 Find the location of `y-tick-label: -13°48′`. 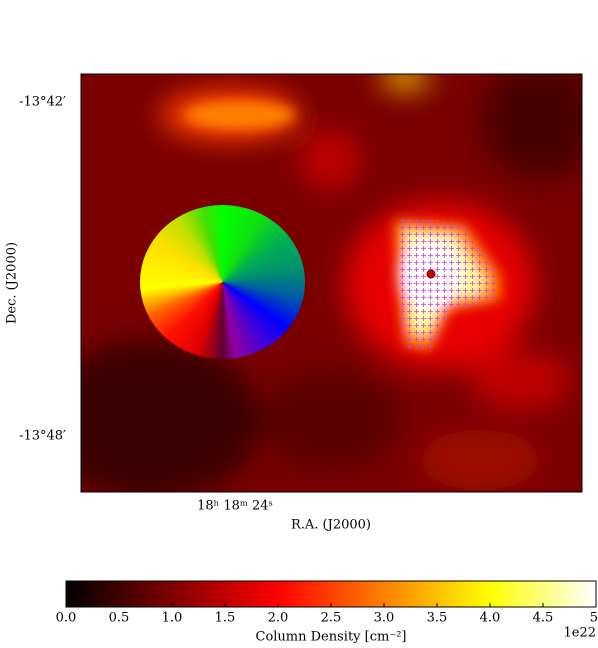

y-tick-label: -13°48′ is located at coordinates (42, 436).